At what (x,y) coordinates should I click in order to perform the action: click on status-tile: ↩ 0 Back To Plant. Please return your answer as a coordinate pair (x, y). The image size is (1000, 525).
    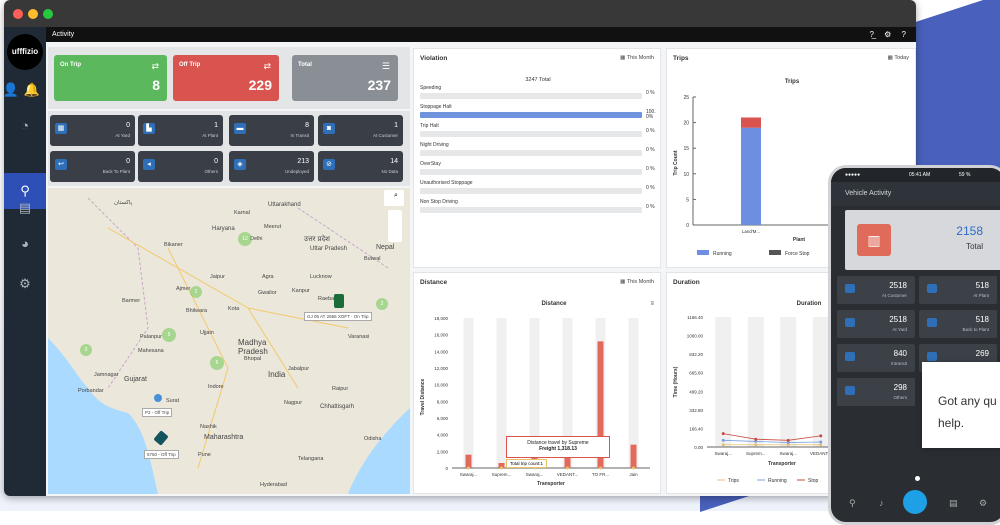
    Looking at the image, I should click on (92, 166).